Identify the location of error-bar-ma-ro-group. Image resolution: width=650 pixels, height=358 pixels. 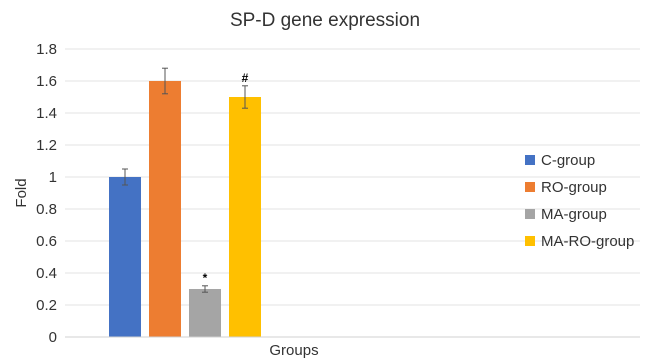
(245, 97).